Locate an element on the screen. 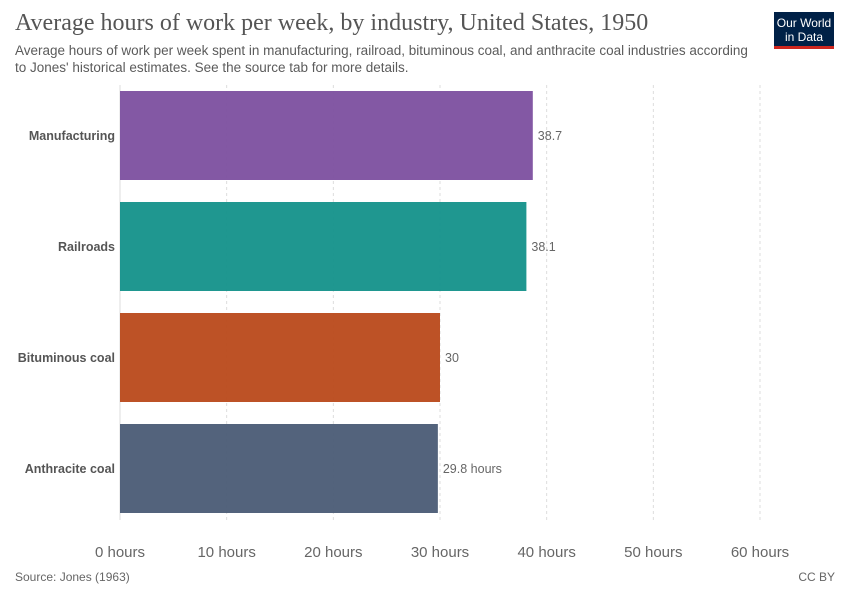  x-tick-label: 20 hours is located at coordinates (333, 552).